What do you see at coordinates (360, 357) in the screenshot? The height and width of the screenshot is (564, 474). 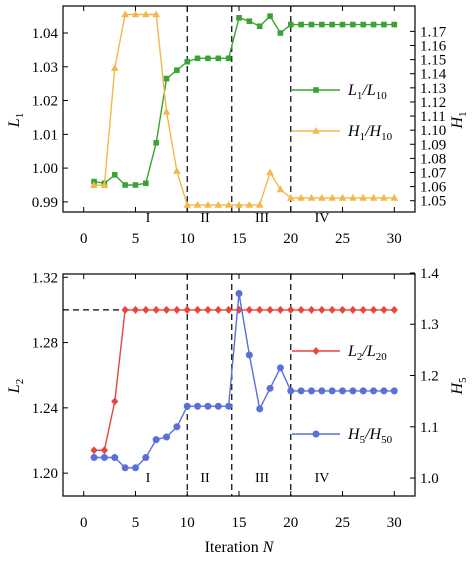 I see `legend-label-part: 2` at bounding box center [360, 357].